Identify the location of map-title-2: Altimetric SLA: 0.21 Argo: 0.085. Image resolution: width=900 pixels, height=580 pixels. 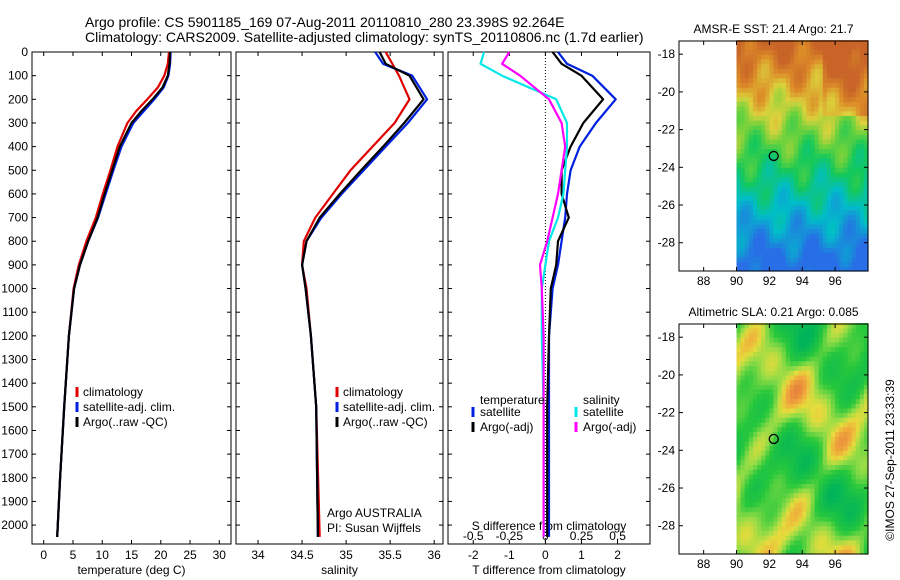
(773, 312).